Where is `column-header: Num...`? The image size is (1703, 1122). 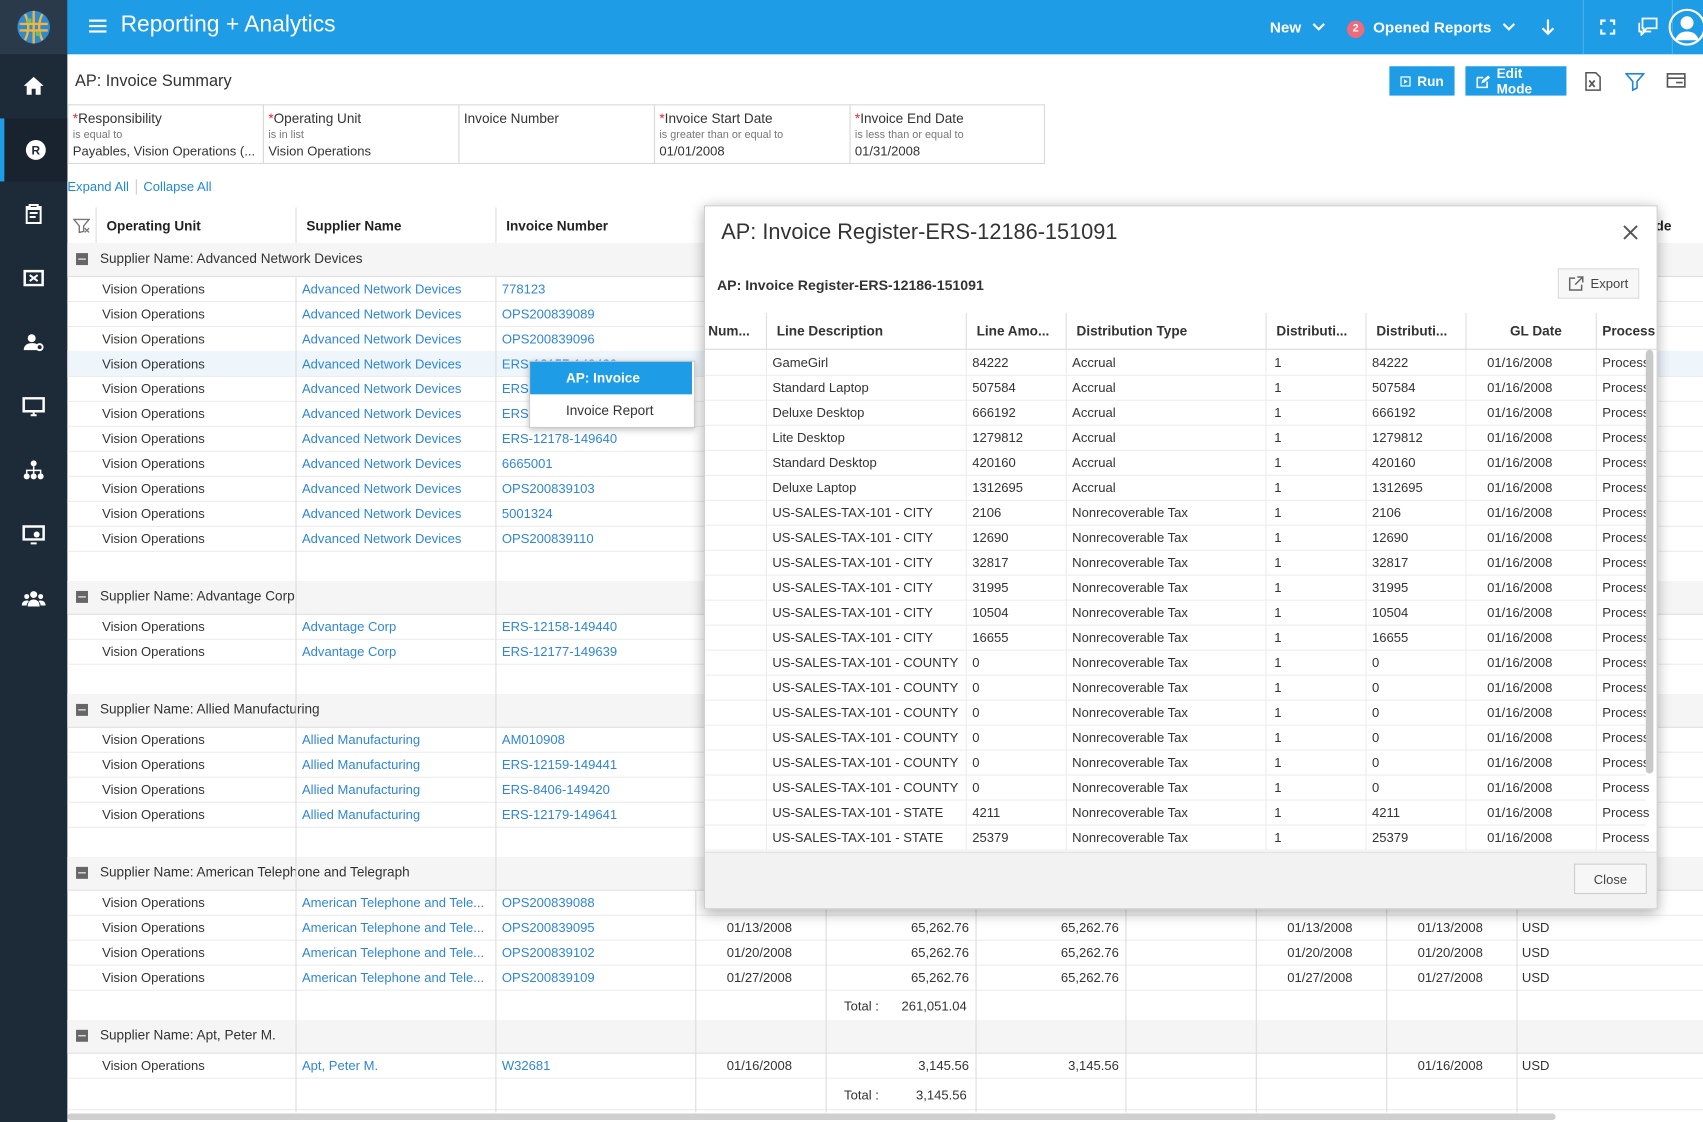
column-header: Num... is located at coordinates (729, 331).